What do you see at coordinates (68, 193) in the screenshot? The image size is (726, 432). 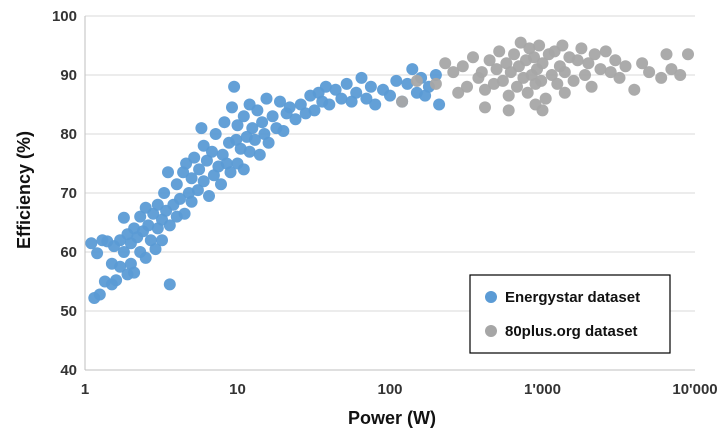 I see `y-tick-label: 70` at bounding box center [68, 193].